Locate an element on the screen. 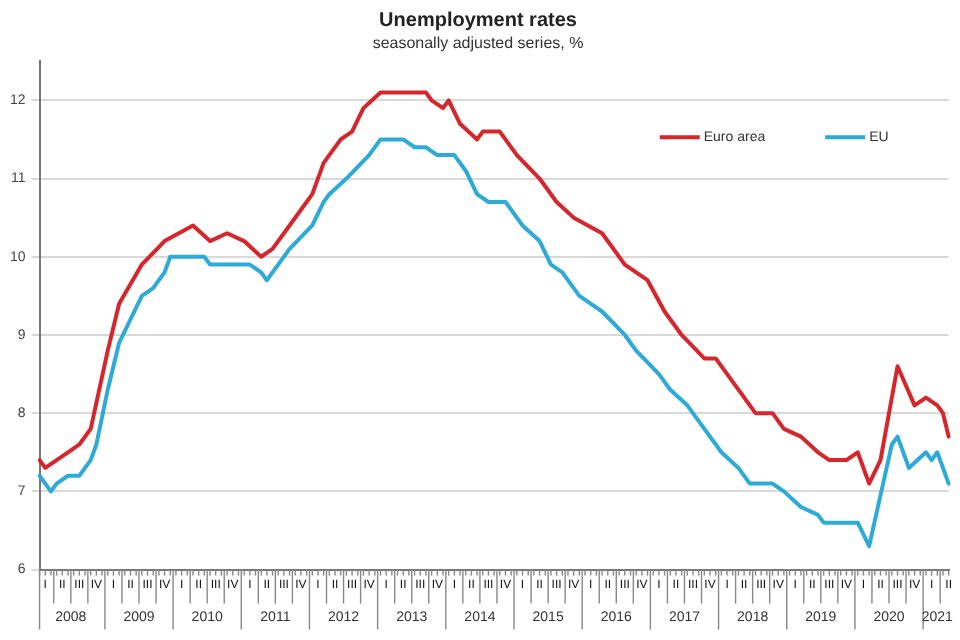 The height and width of the screenshot is (640, 960). chart-title: Unemployment rates is located at coordinates (478, 20).